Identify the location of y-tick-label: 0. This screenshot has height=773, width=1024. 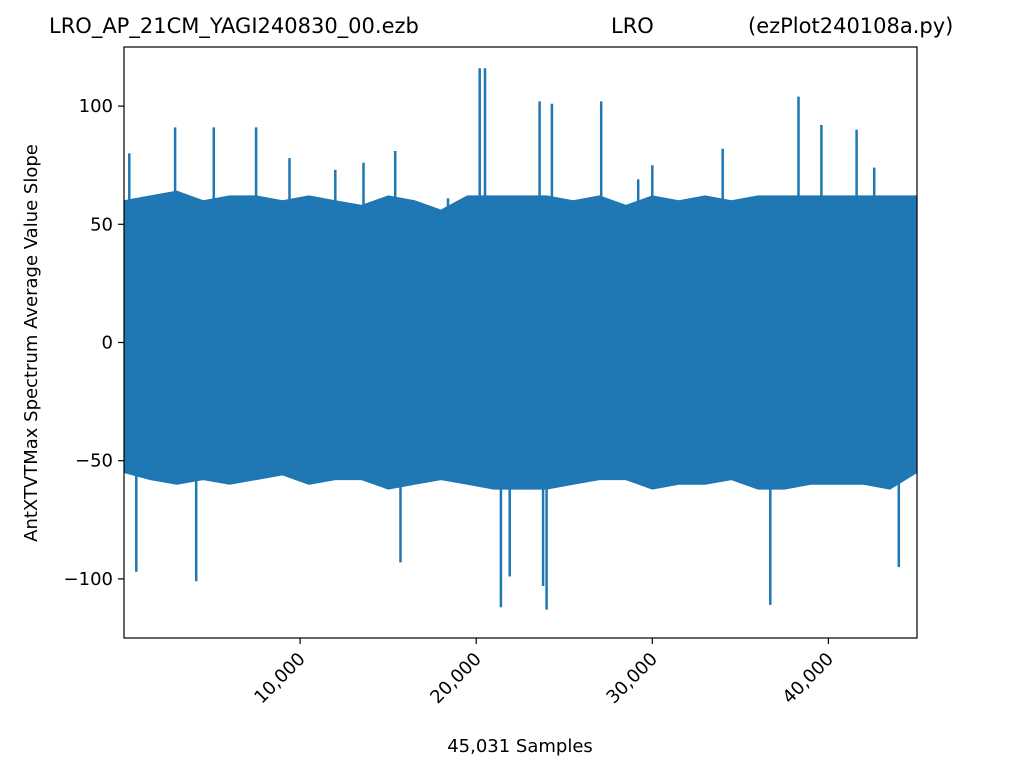
(107, 343).